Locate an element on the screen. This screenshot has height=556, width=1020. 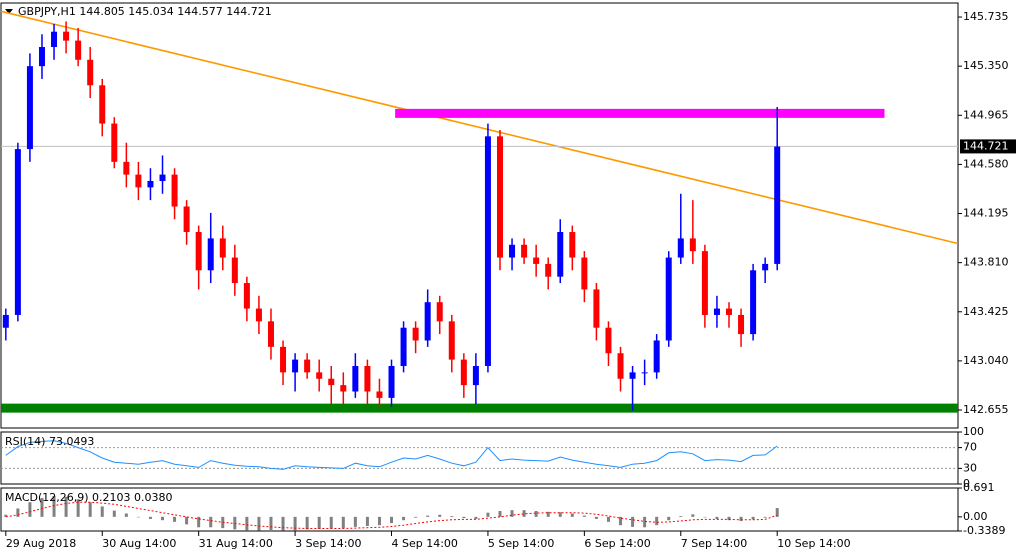
y-tick-label: 142.655 is located at coordinates (986, 409).